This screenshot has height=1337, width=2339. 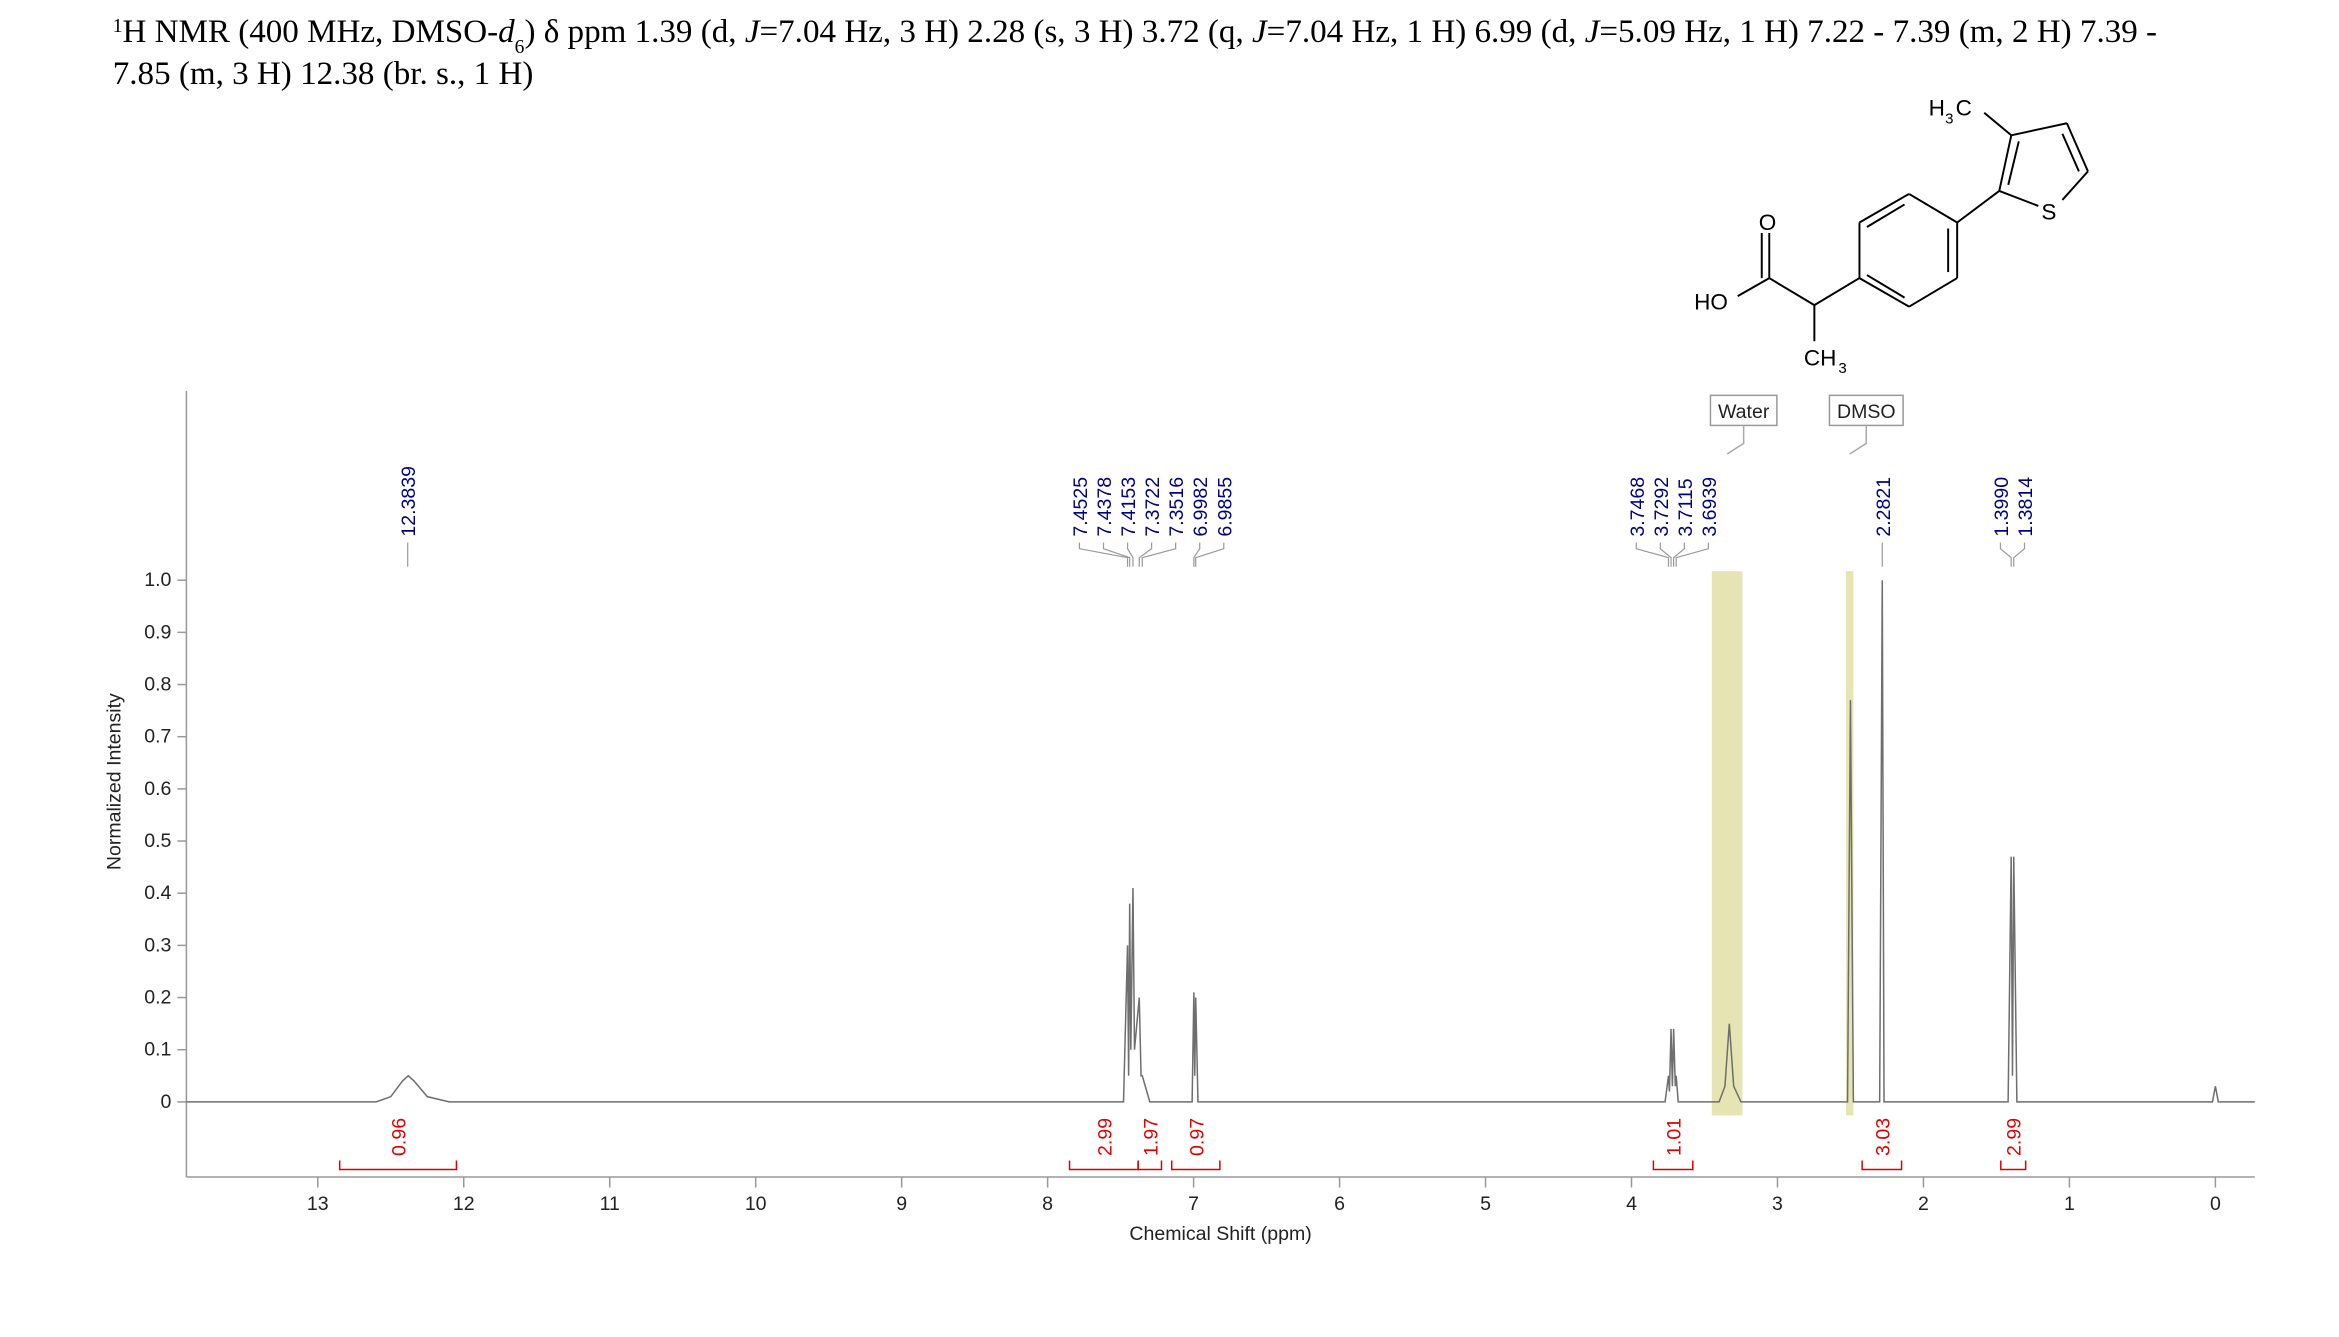 I want to click on peak-label: 6.9982, so click(x=1201, y=507).